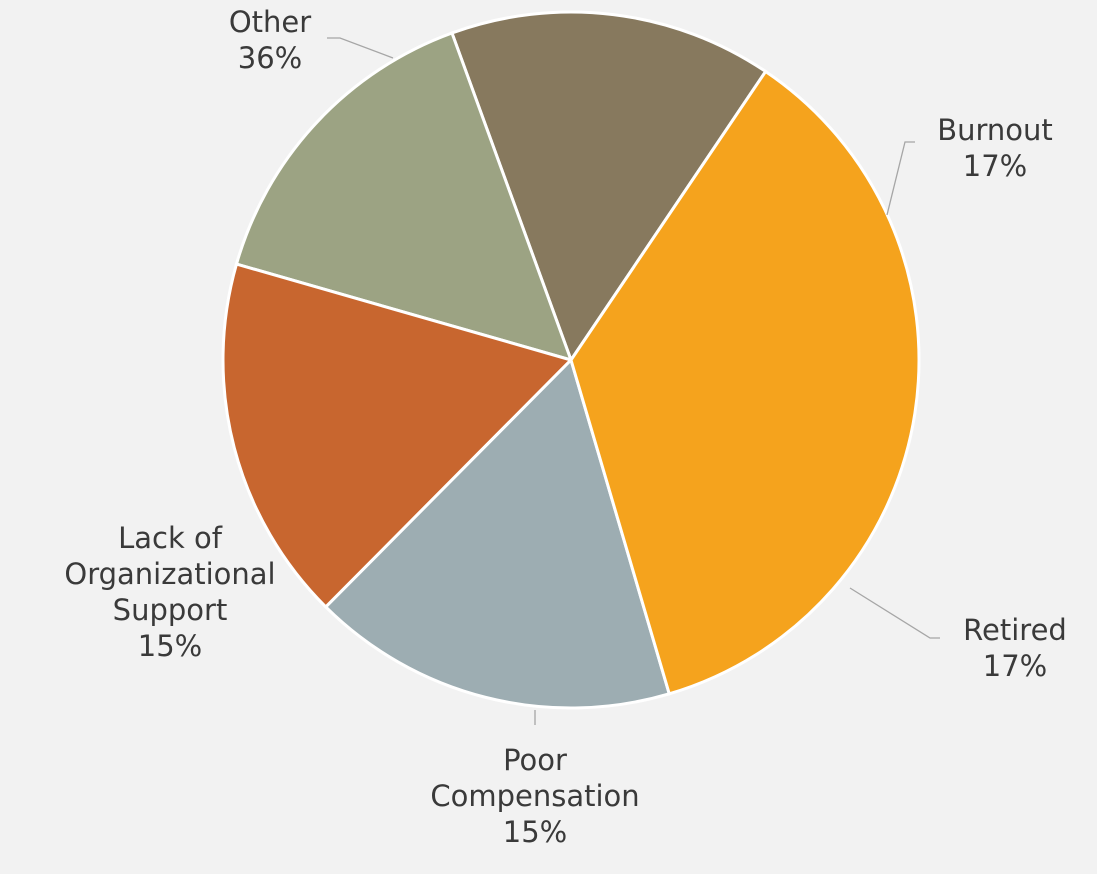 This screenshot has width=1097, height=874. I want to click on category-label: Lack of Organizational Support, so click(170, 574).